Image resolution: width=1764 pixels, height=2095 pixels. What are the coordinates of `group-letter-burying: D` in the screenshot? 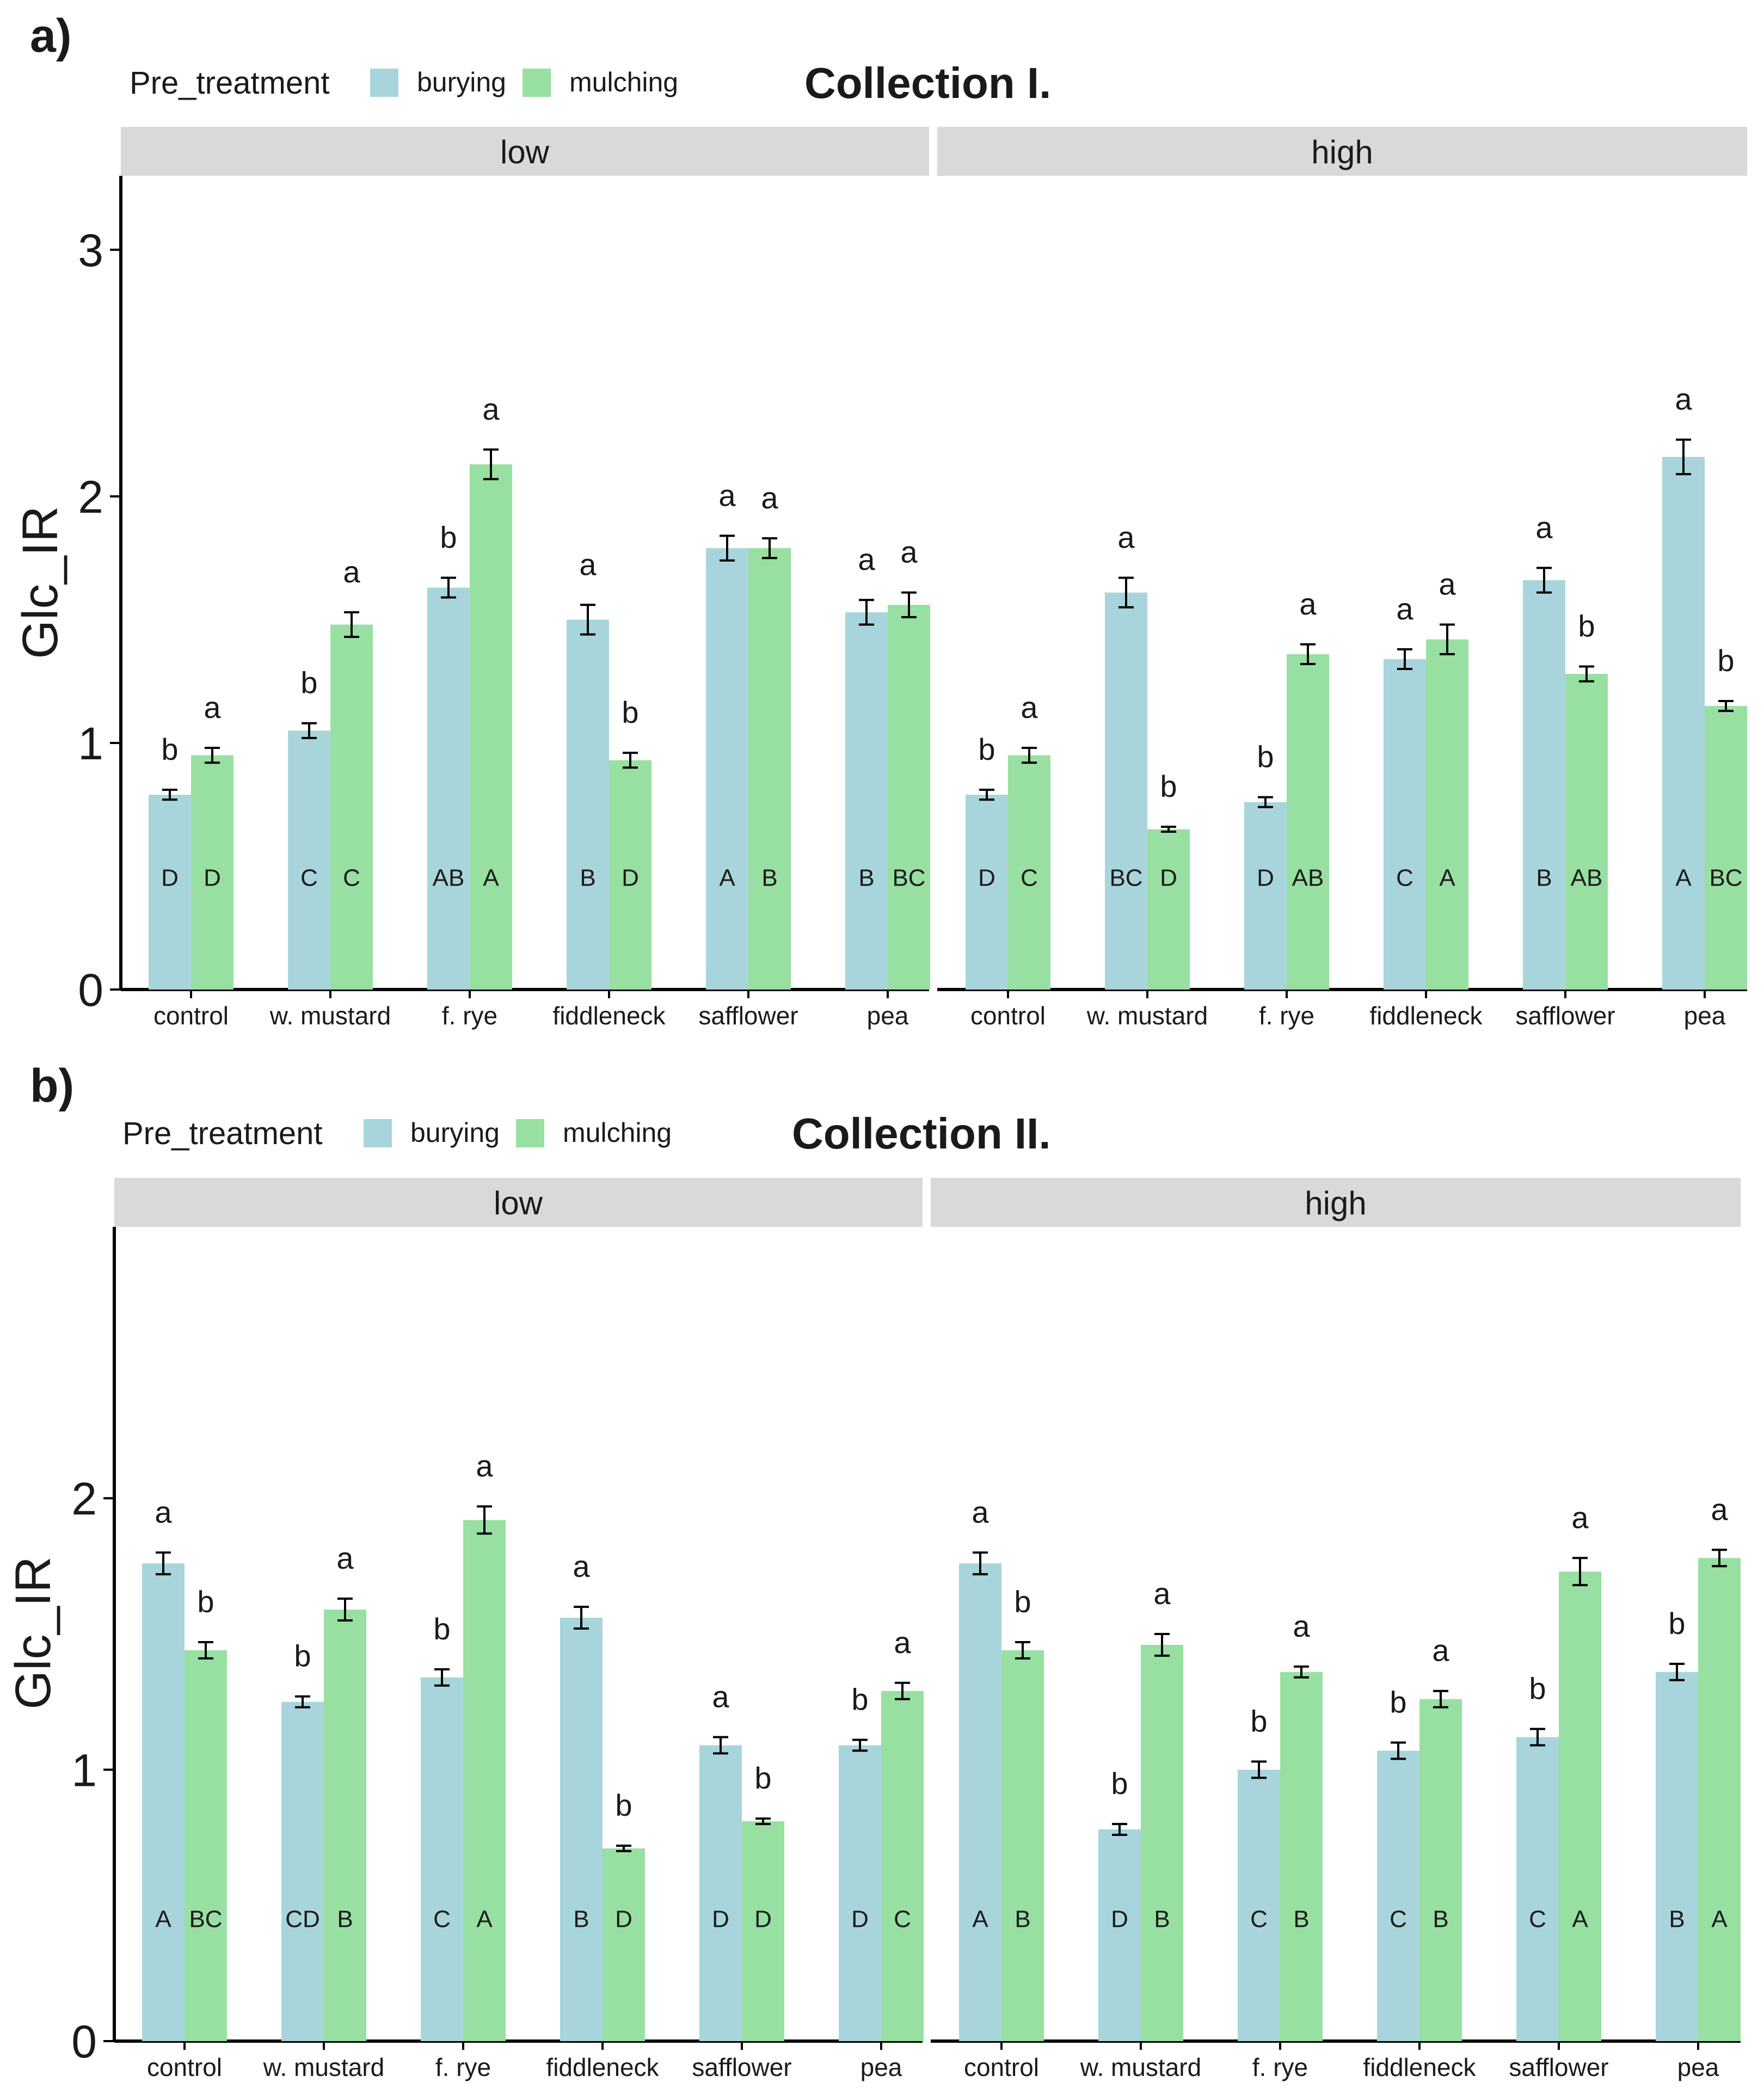 It's located at (986, 879).